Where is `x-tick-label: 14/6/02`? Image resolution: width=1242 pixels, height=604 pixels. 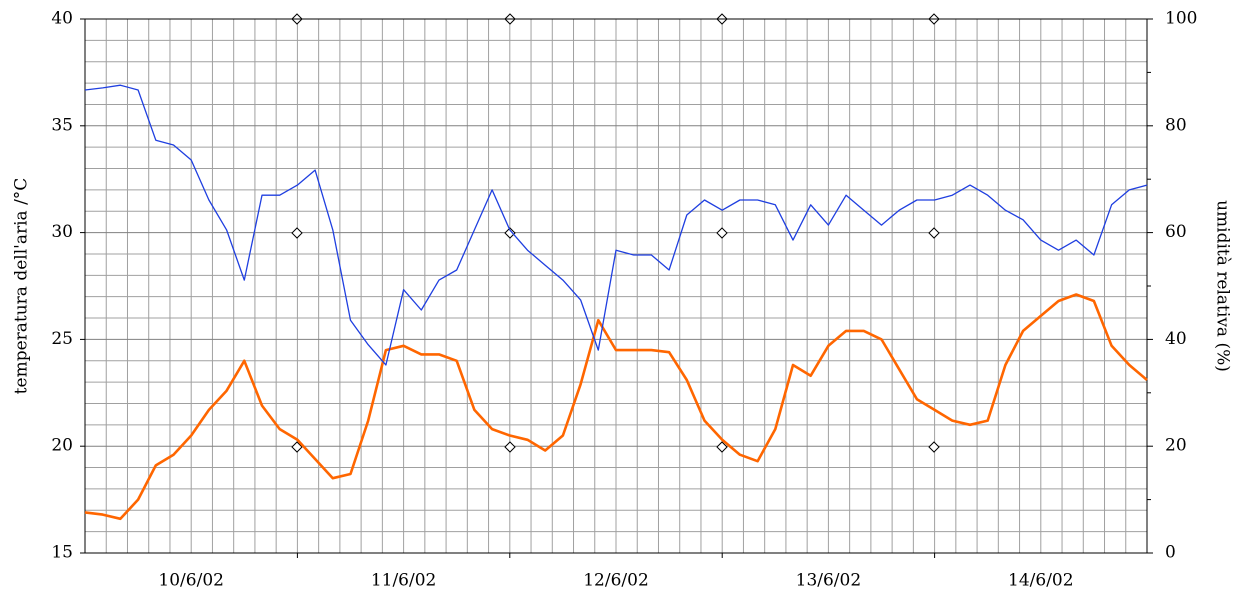
x-tick-label: 14/6/02 is located at coordinates (1041, 581).